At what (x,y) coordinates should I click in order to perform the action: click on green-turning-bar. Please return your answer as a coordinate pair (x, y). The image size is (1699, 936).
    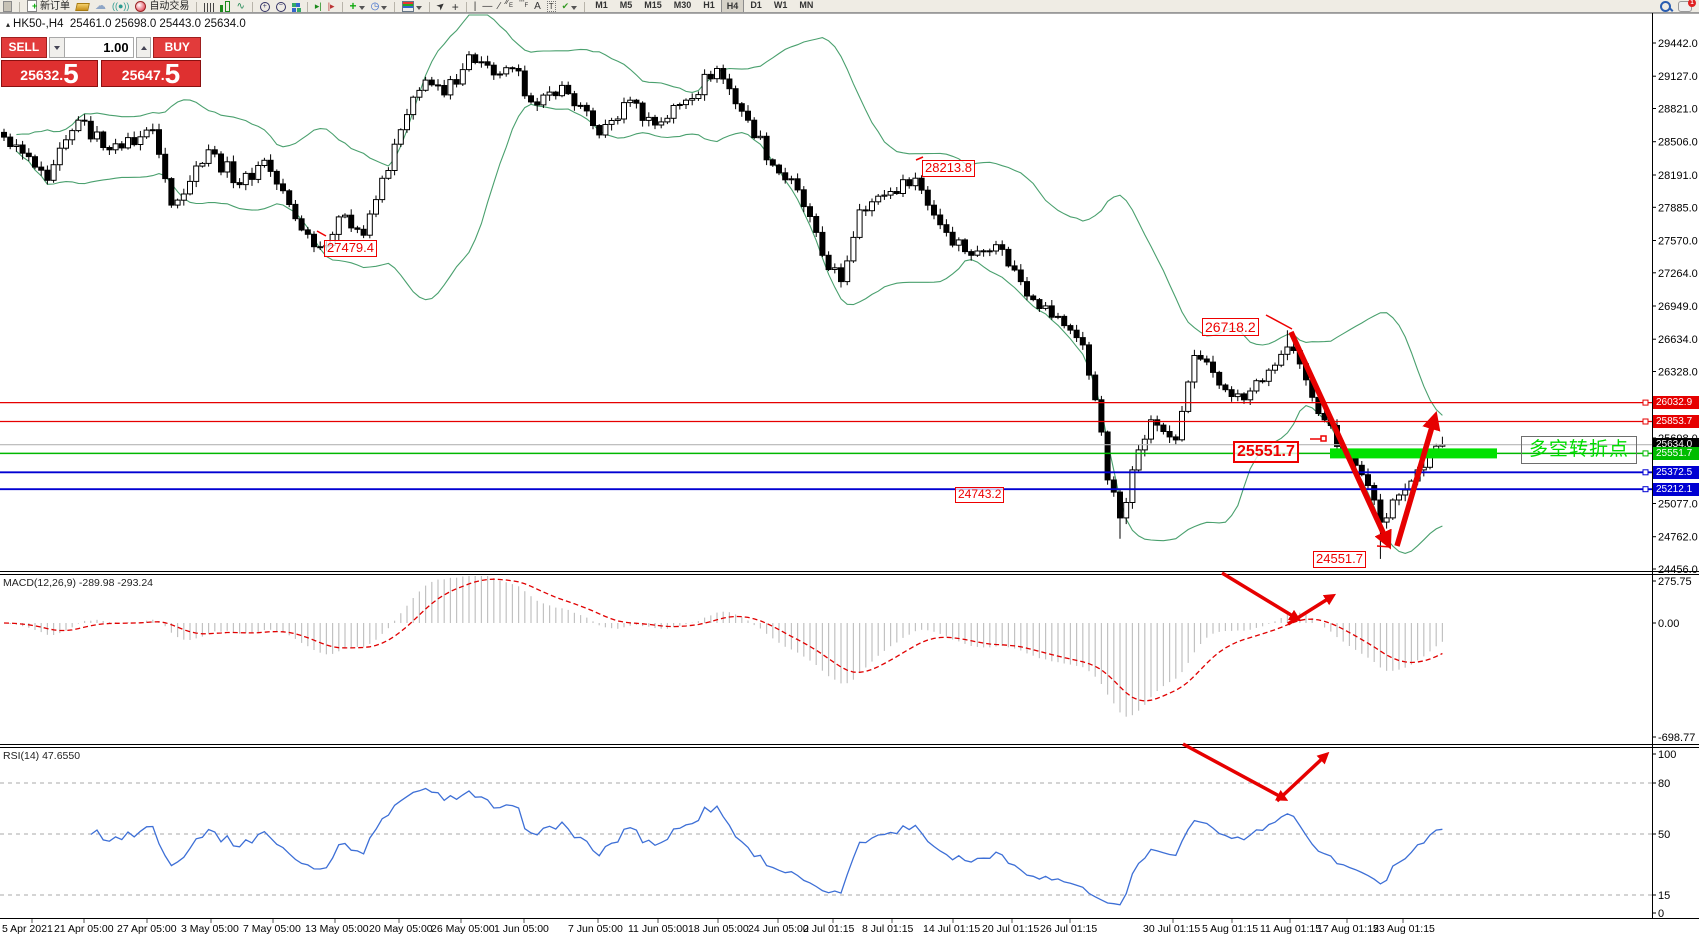
    Looking at the image, I should click on (1413, 453).